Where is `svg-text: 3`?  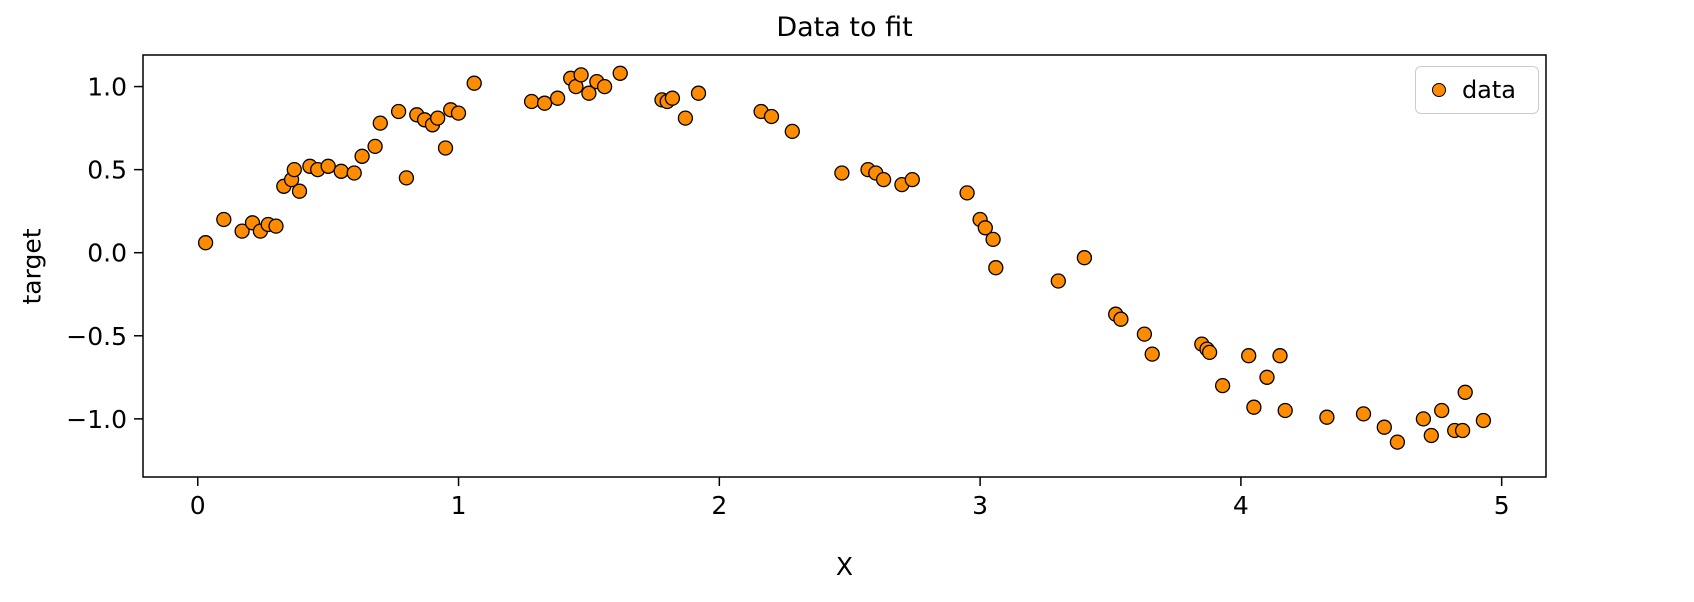
svg-text: 3 is located at coordinates (980, 505).